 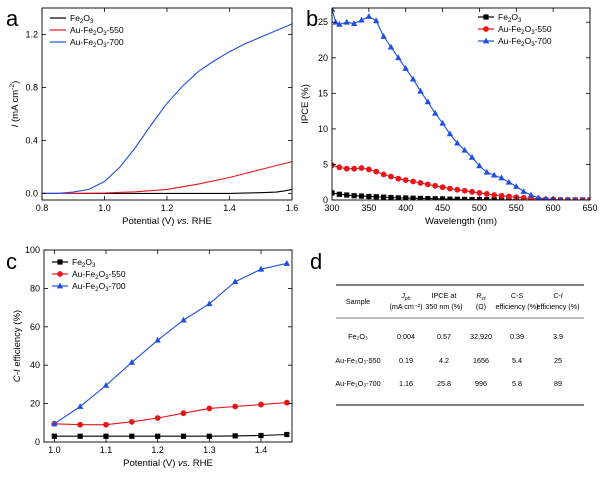 What do you see at coordinates (35, 365) in the screenshot?
I see `y-tick-label: 40` at bounding box center [35, 365].